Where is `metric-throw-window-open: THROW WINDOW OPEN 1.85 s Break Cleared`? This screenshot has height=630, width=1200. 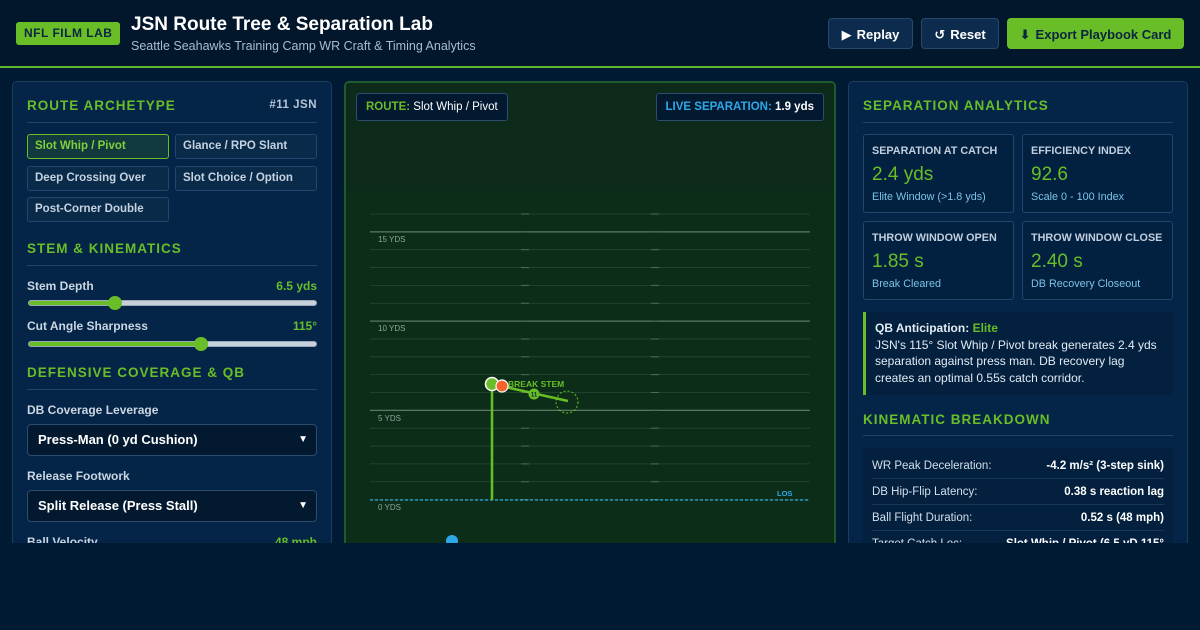
metric-throw-window-open: THROW WINDOW OPEN 1.85 s Break Cleared is located at coordinates (938, 260).